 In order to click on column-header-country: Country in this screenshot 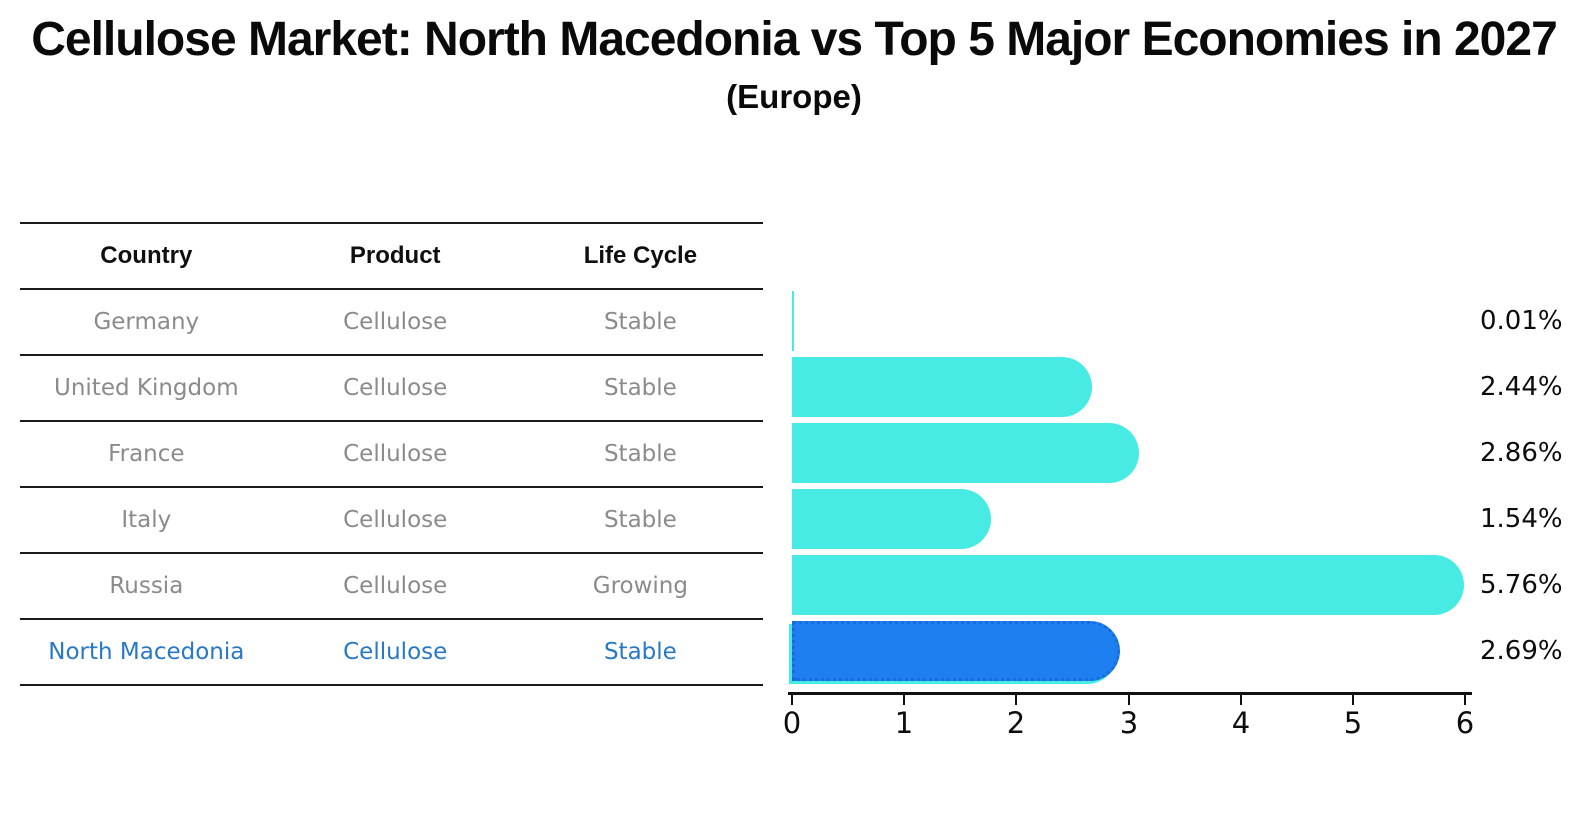, I will do `click(146, 255)`.